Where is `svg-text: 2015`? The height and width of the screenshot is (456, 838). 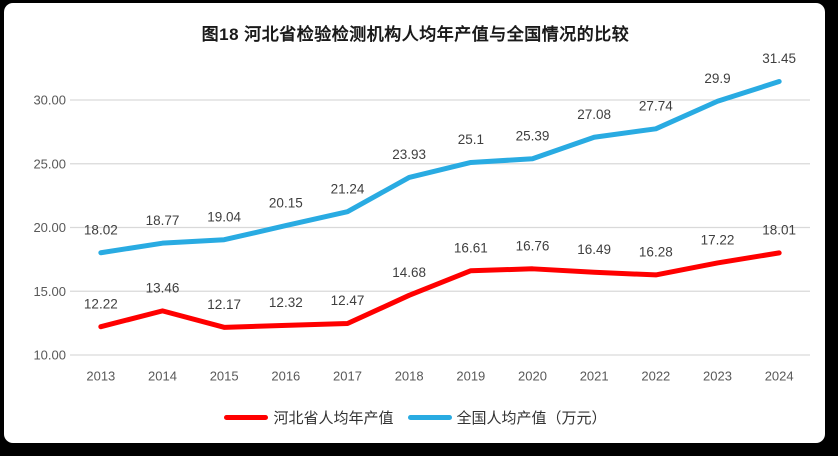
svg-text: 2015 is located at coordinates (224, 376).